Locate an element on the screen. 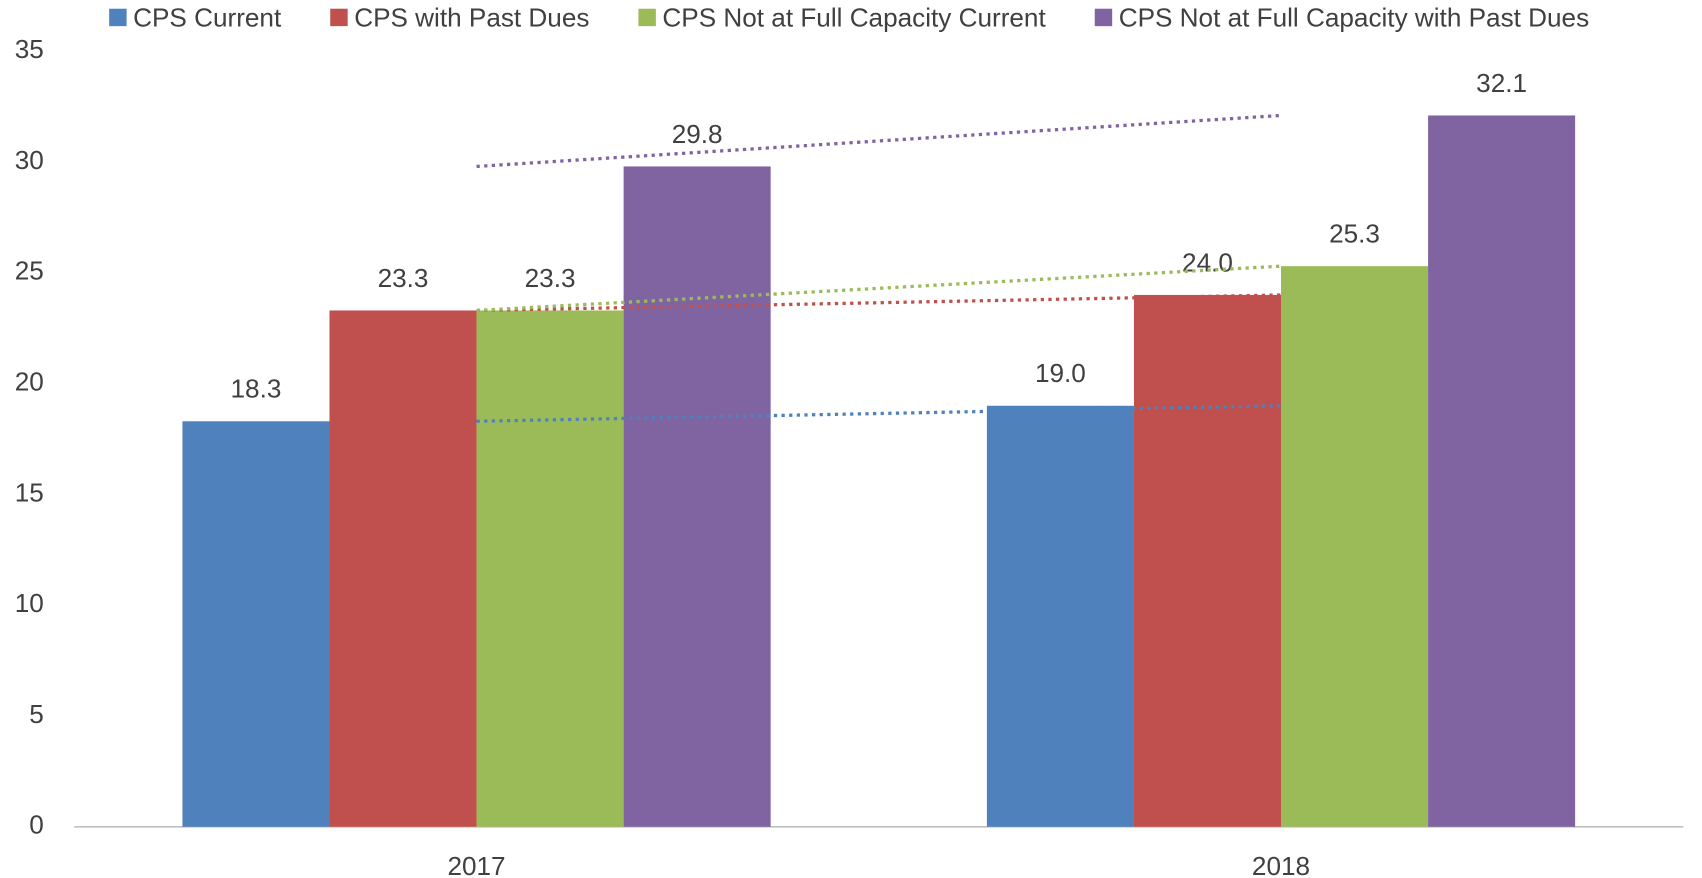 This screenshot has height=878, width=1702. legend-label: CPS Not at Full Capacity with Past Dues is located at coordinates (1354, 18).